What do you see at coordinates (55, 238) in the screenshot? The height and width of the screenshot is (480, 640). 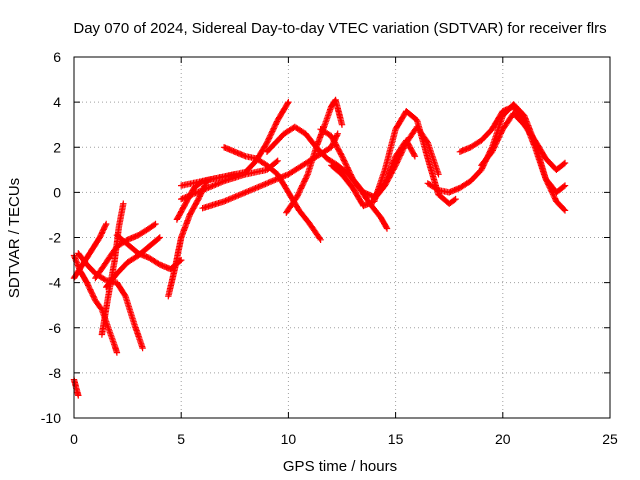 I see `y-tick-label: -2` at bounding box center [55, 238].